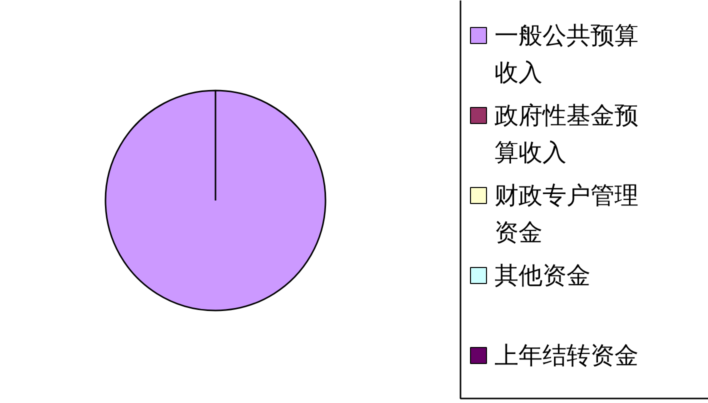 The image size is (708, 403). I want to click on legend-label: 上年结转资金, so click(566, 356).